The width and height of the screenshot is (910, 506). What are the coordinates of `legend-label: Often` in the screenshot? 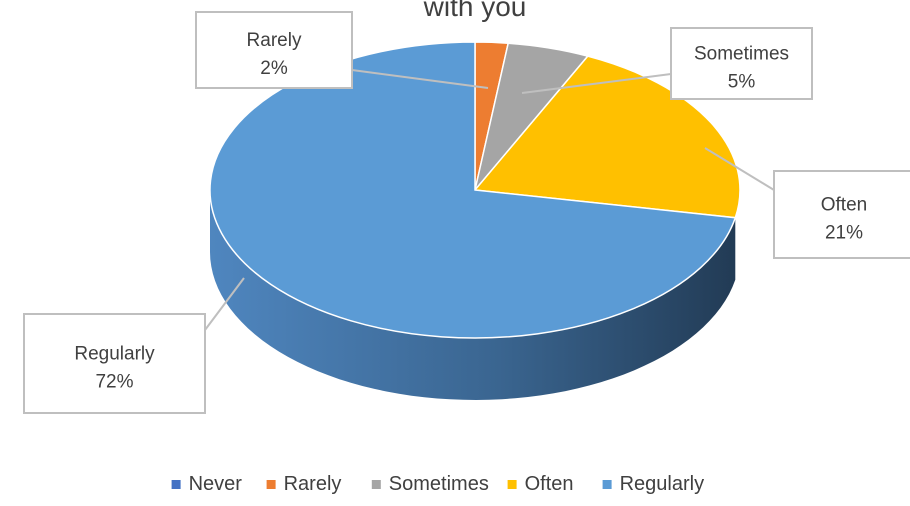 It's located at (549, 484).